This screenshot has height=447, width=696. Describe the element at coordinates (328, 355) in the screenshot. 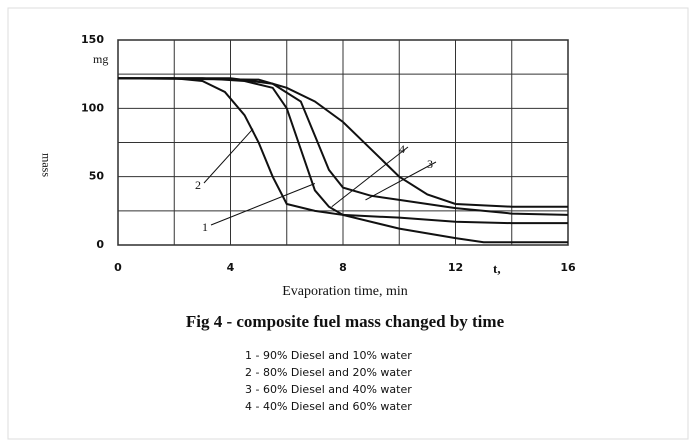

I see `legend-entry: 1 - 90% Diesel and 10% water` at that location.